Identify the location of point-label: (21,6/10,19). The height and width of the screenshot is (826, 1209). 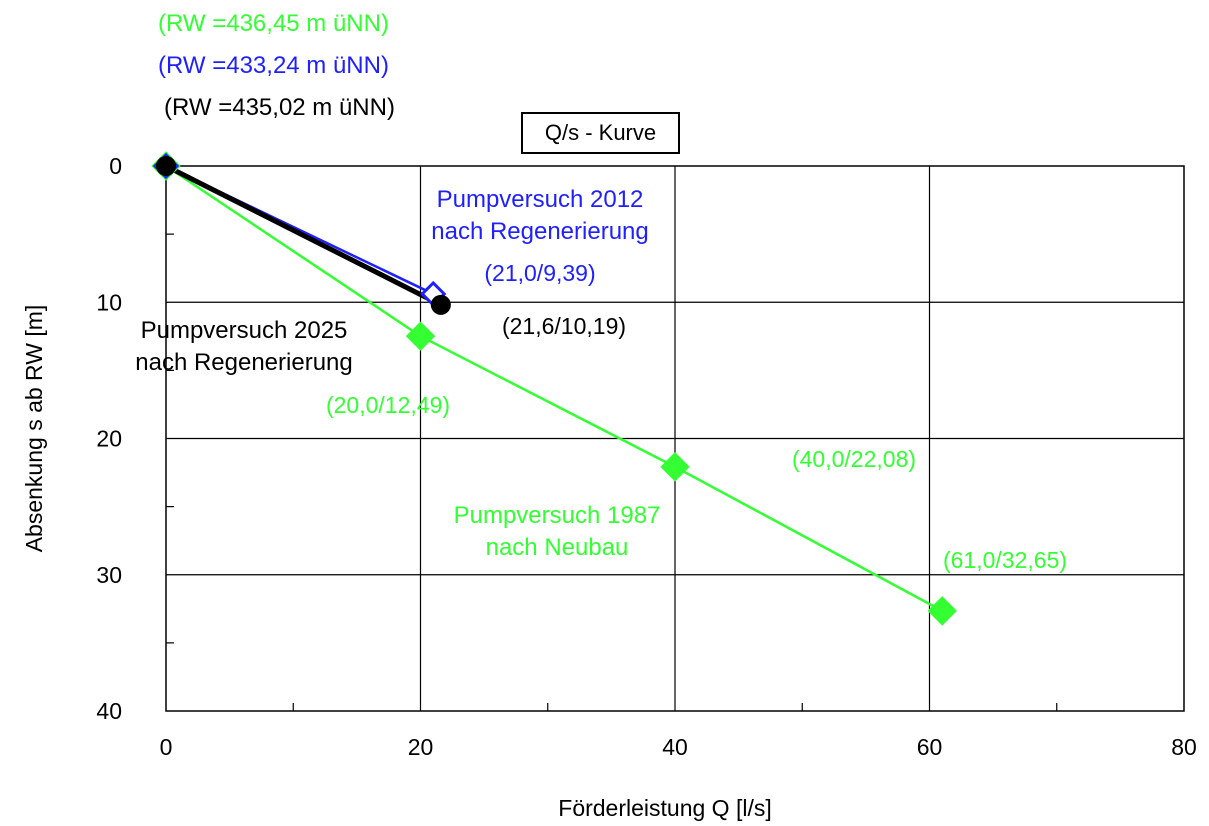
(564, 326).